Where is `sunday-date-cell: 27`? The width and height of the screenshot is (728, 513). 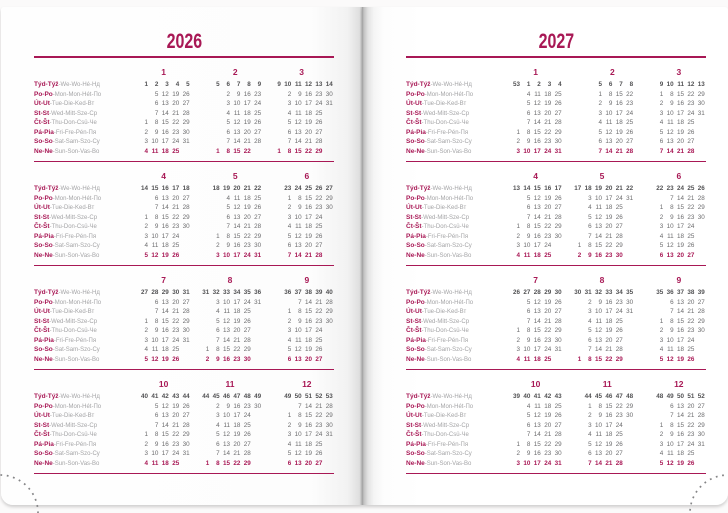 sunday-date-cell: 27 is located at coordinates (691, 255).